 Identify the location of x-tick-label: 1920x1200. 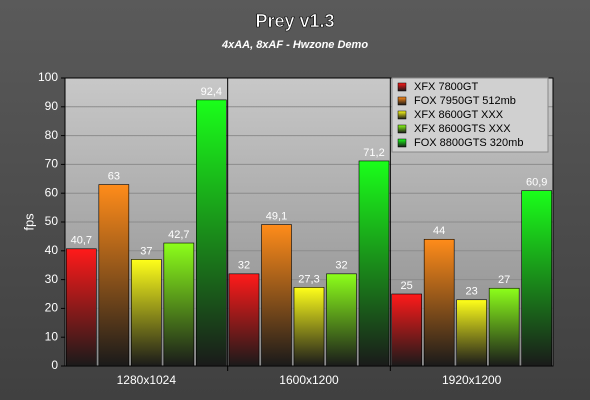
(472, 380).